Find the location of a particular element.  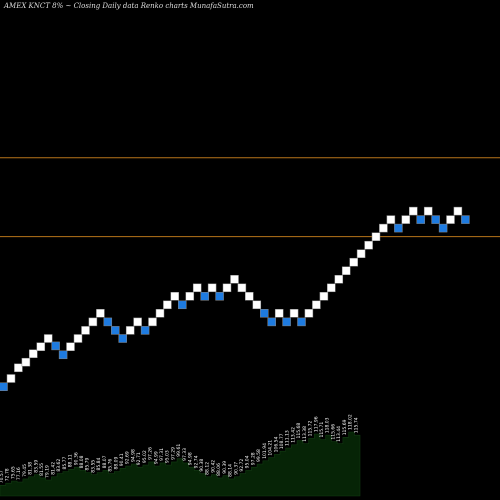

volume-label: 77.16 is located at coordinates (19, 473).